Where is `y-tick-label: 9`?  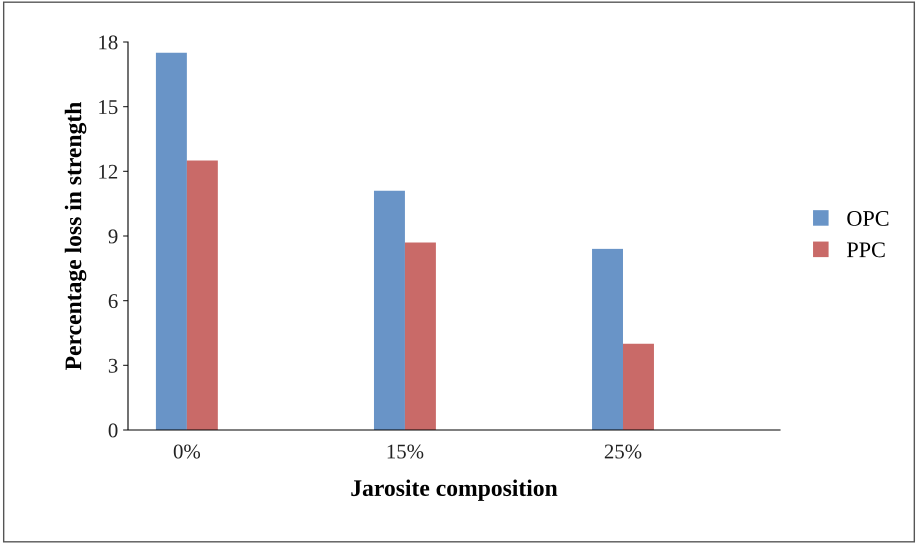 y-tick-label: 9 is located at coordinates (113, 236).